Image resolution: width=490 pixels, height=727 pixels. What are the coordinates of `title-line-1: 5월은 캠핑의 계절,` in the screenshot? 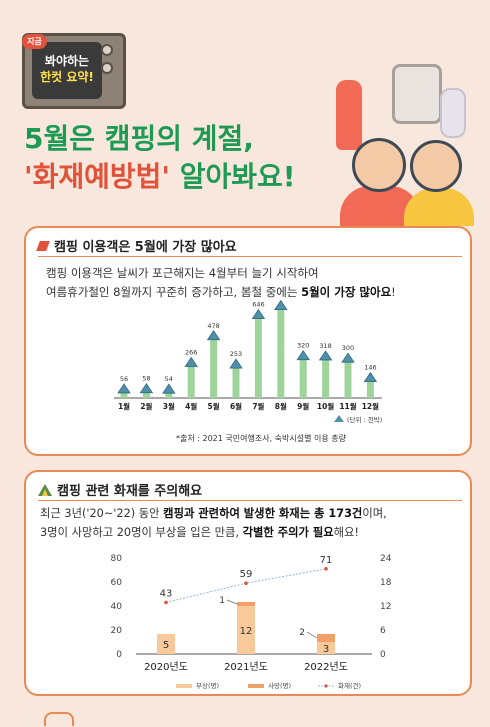 It's located at (139, 138).